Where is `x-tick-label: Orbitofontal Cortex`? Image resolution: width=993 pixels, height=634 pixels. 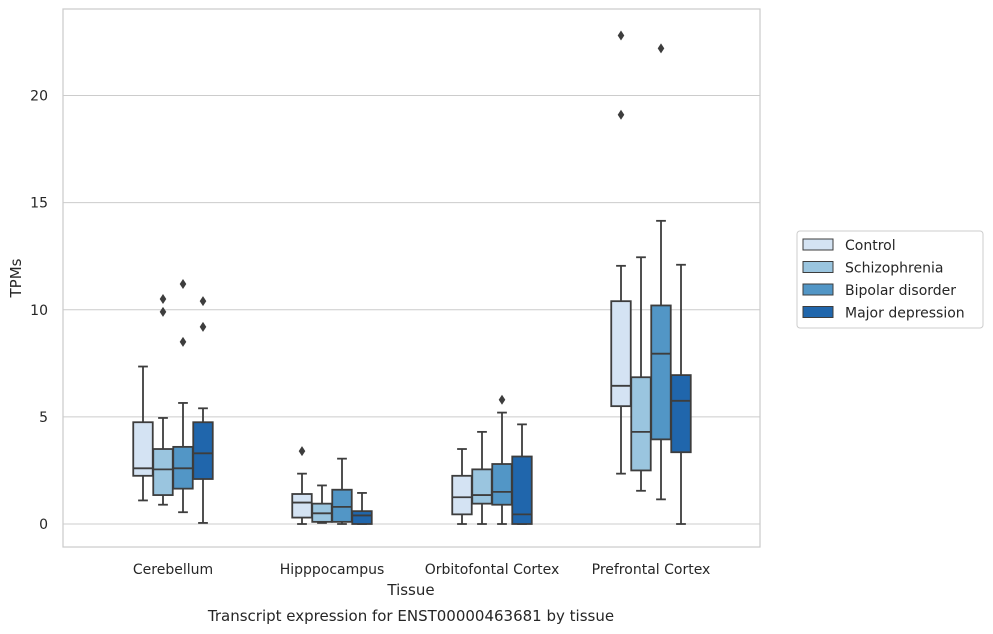 x-tick-label: Orbitofontal Cortex is located at coordinates (492, 570).